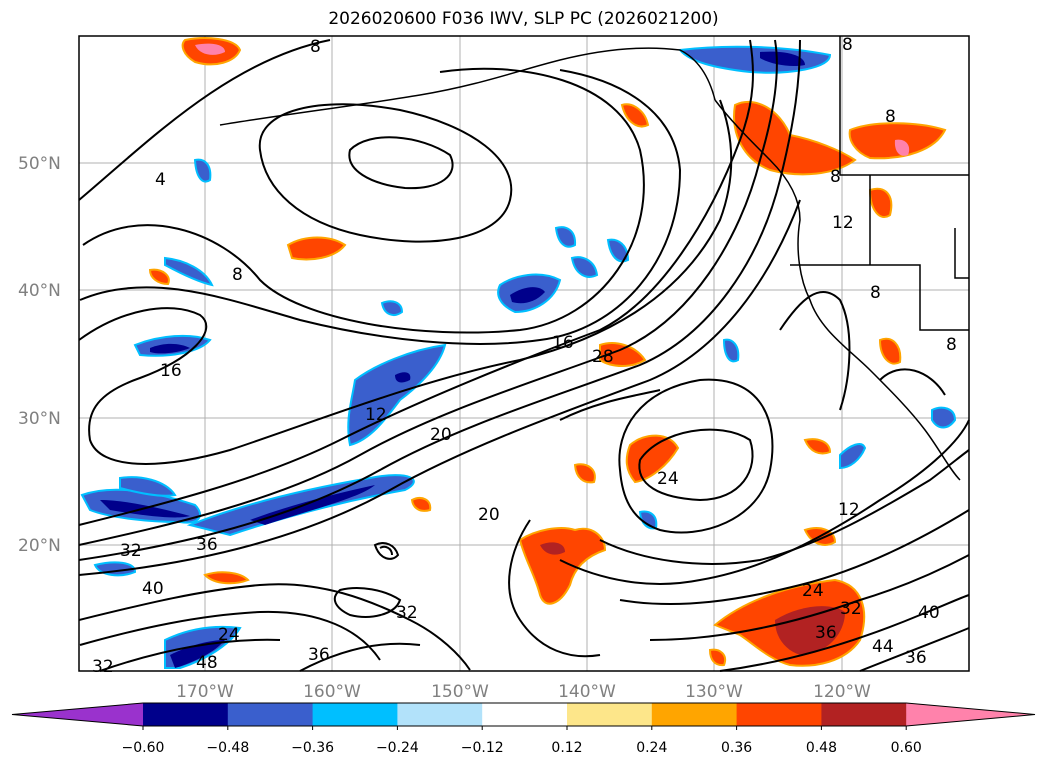 This screenshot has height=765, width=1047. Describe the element at coordinates (205, 692) in the screenshot. I see `lon-label: 170°W` at that location.